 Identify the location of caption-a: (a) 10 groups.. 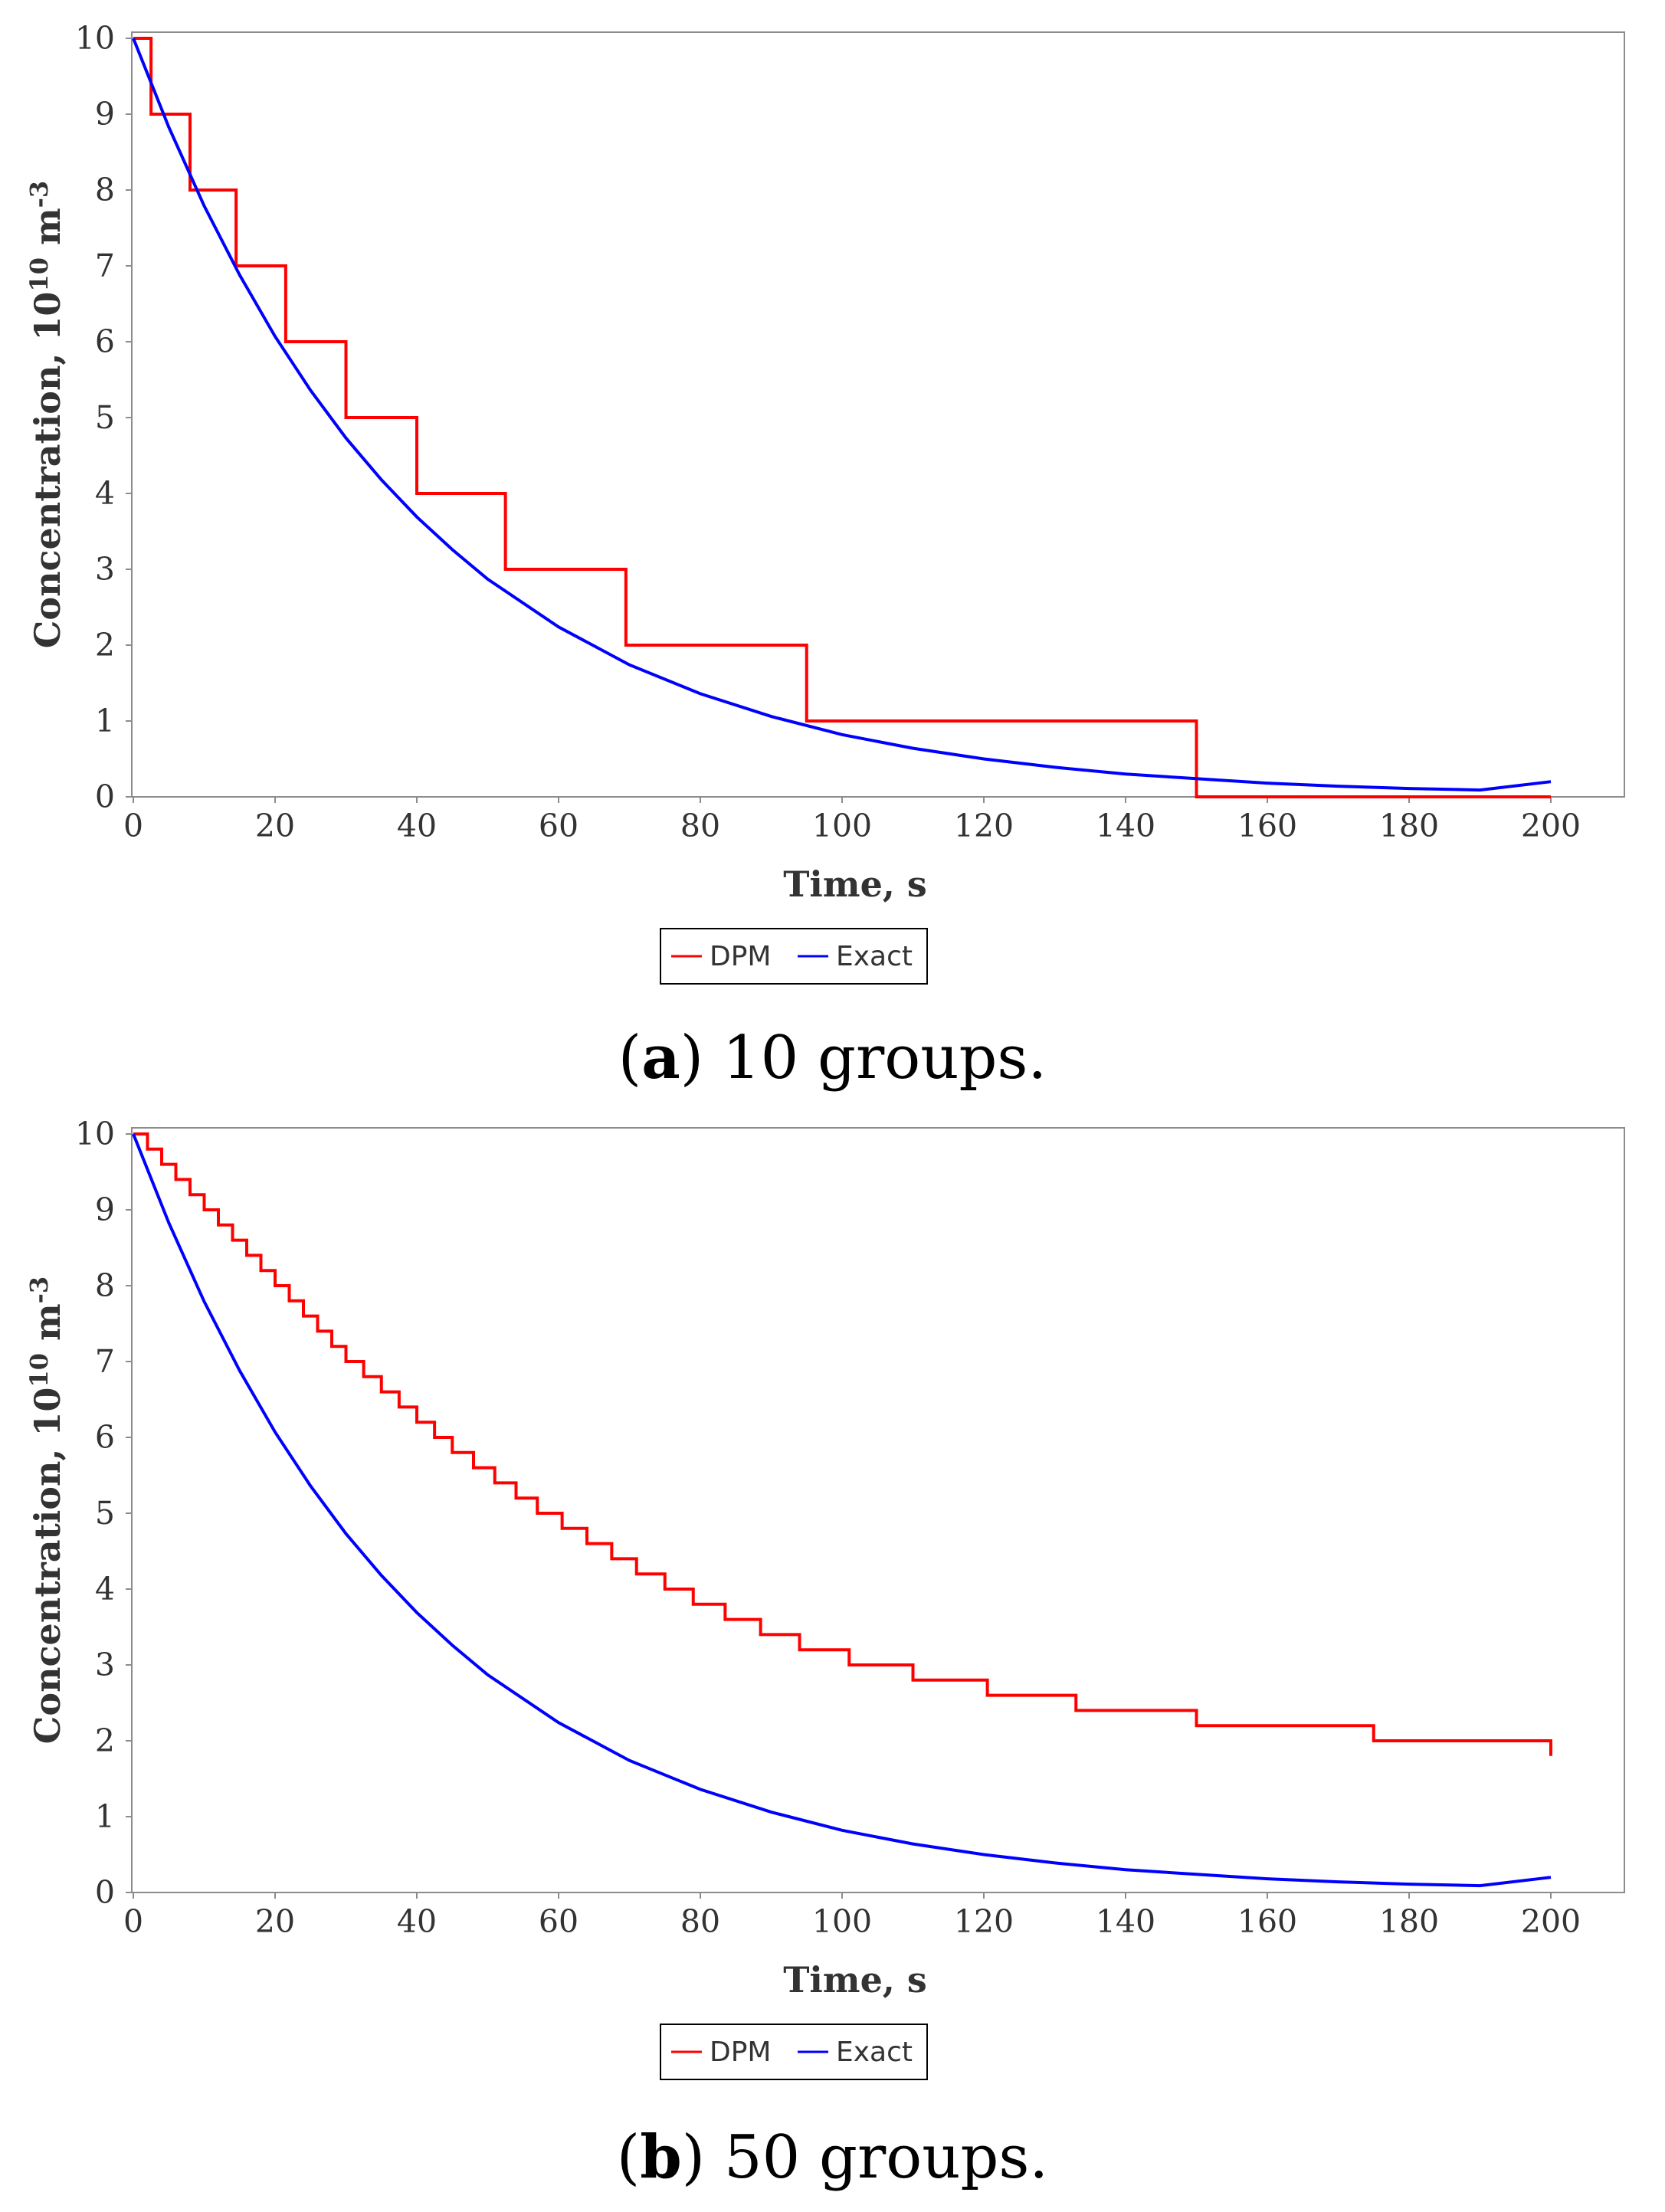
(832, 1058).